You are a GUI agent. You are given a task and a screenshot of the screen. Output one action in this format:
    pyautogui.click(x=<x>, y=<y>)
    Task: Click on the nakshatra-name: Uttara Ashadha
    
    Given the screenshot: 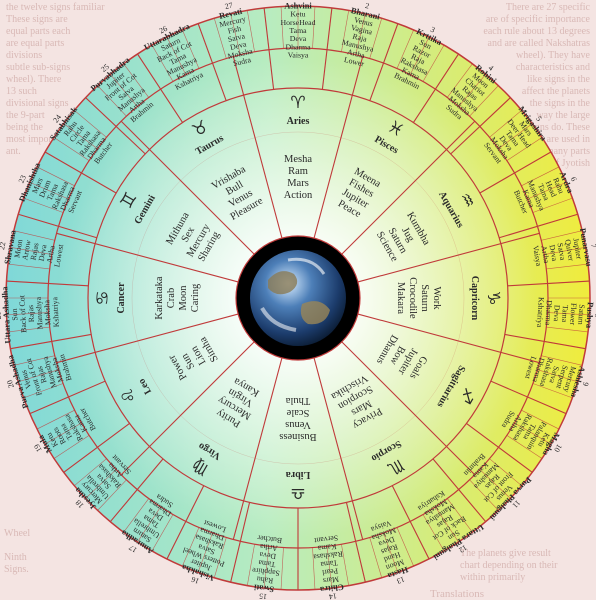 What is the action you would take?
    pyautogui.click(x=6, y=314)
    